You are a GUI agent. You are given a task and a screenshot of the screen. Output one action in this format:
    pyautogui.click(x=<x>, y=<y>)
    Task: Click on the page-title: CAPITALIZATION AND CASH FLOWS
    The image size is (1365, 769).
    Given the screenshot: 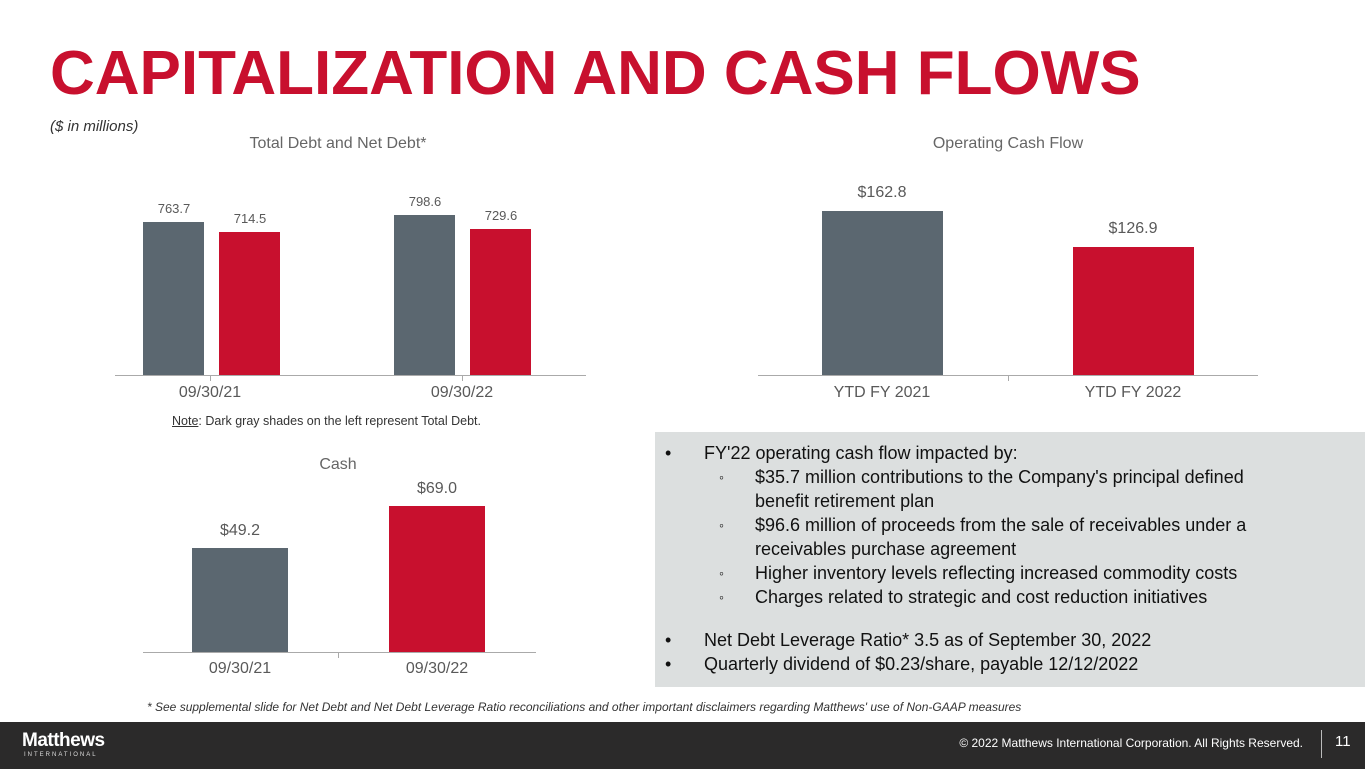 What is the action you would take?
    pyautogui.click(x=595, y=73)
    